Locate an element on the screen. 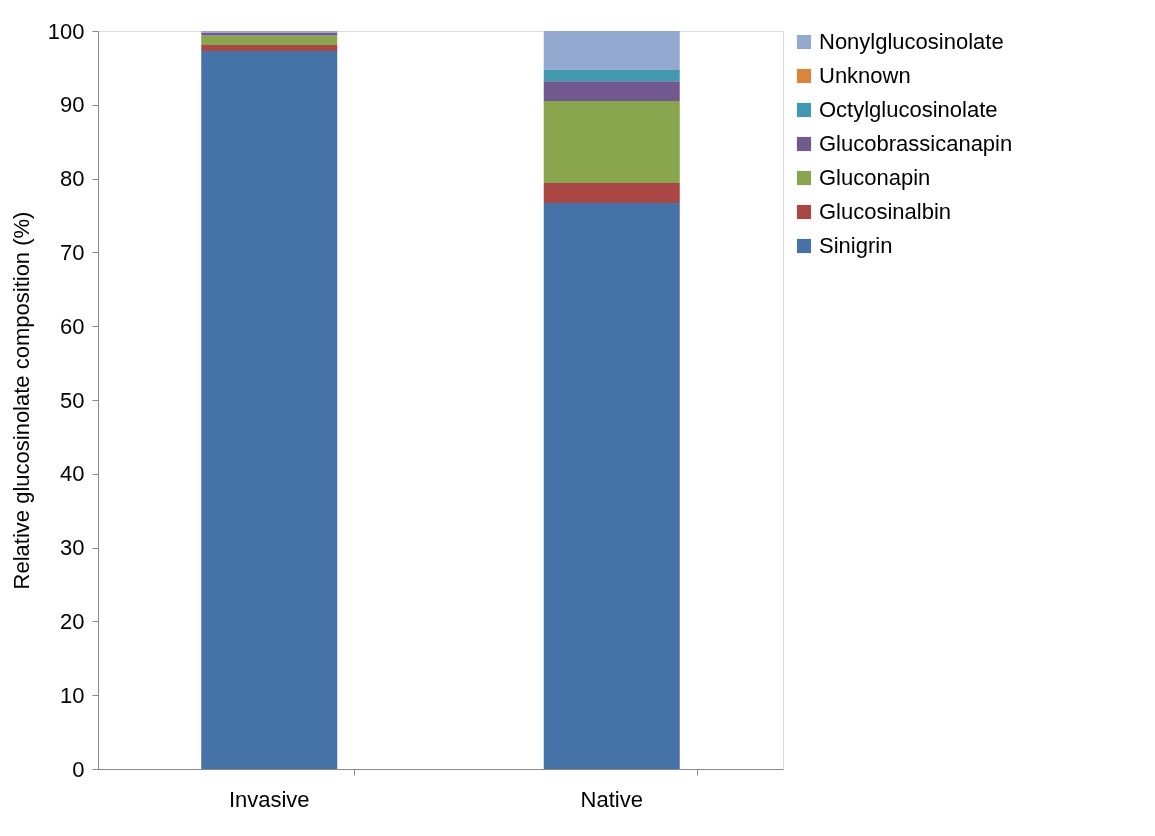 Image resolution: width=1155 pixels, height=836 pixels. x-tick-label: Native is located at coordinates (611, 799).